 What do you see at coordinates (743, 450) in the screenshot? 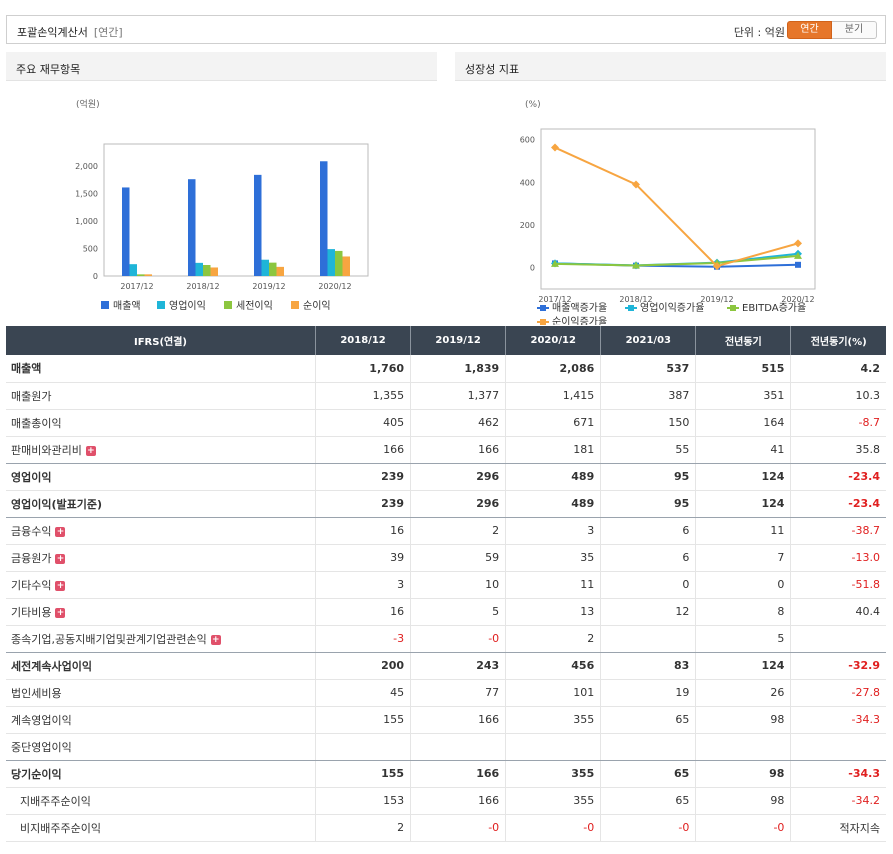
I see `table-cell: 41` at bounding box center [743, 450].